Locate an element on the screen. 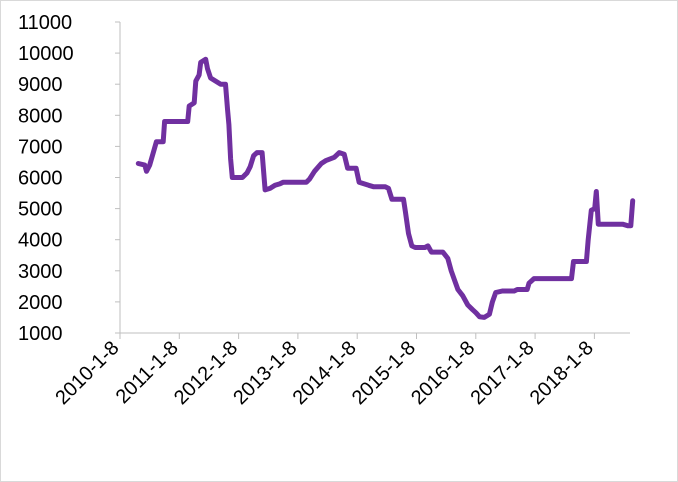  x-tick-label: 2010-1-8 is located at coordinates (87, 373).